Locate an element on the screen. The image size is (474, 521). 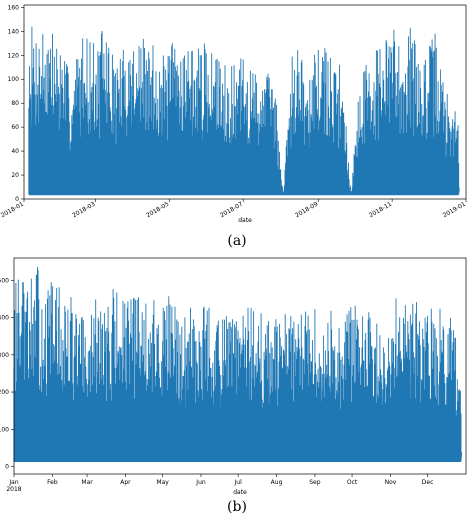
chart-a-ytick-label: 160 is located at coordinates (14, 7).